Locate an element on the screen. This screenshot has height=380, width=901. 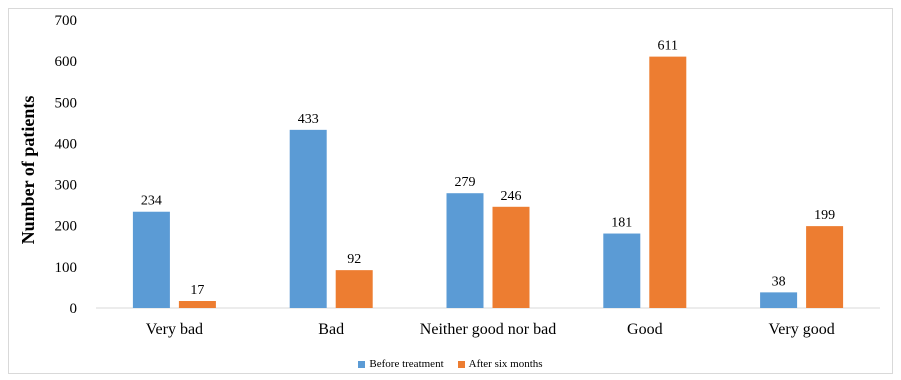
data-label: 611 is located at coordinates (668, 46).